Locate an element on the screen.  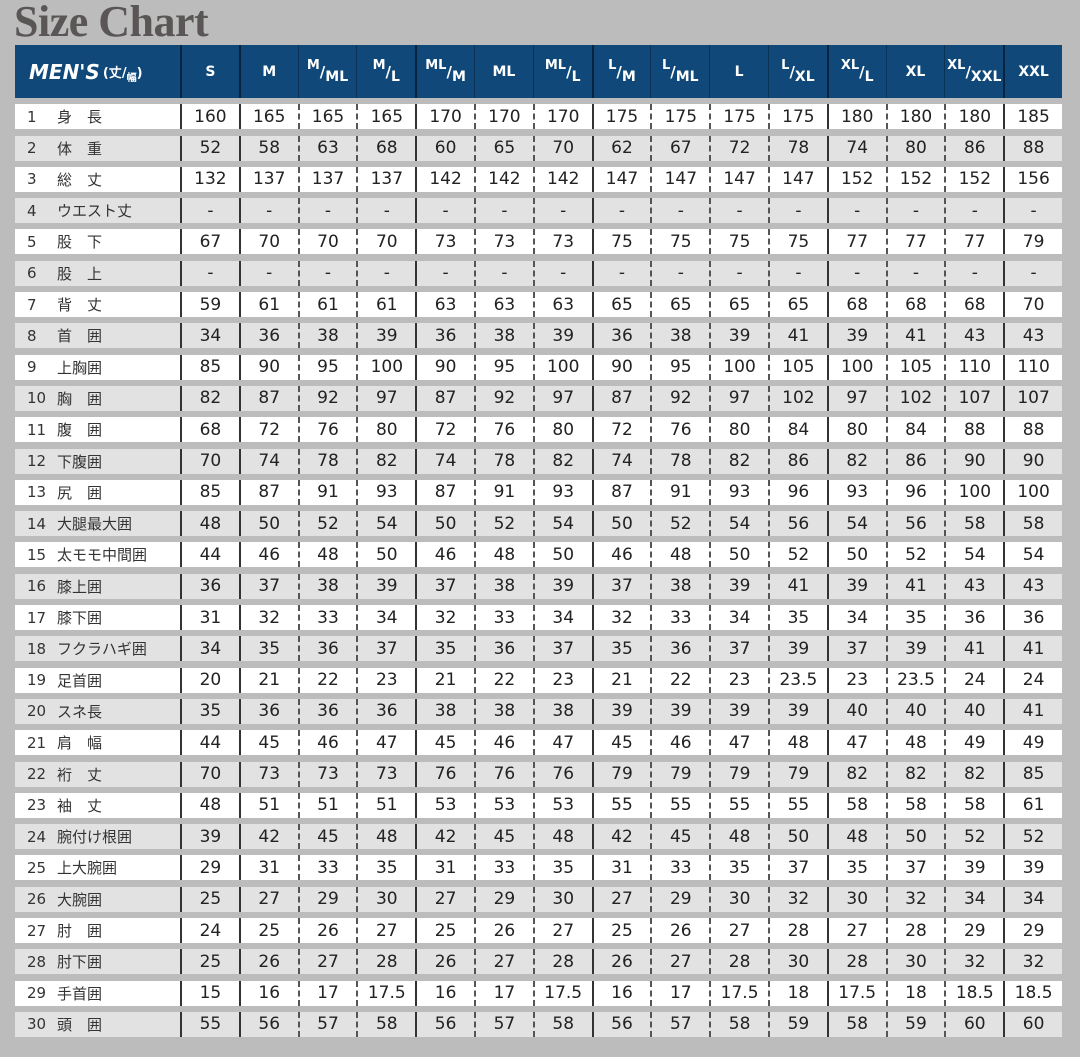
size-label: XXL is located at coordinates (1033, 71).